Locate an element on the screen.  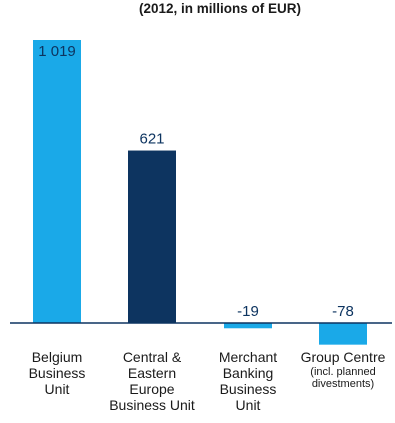
category-label-2-line-2: Eastern is located at coordinates (152, 373).